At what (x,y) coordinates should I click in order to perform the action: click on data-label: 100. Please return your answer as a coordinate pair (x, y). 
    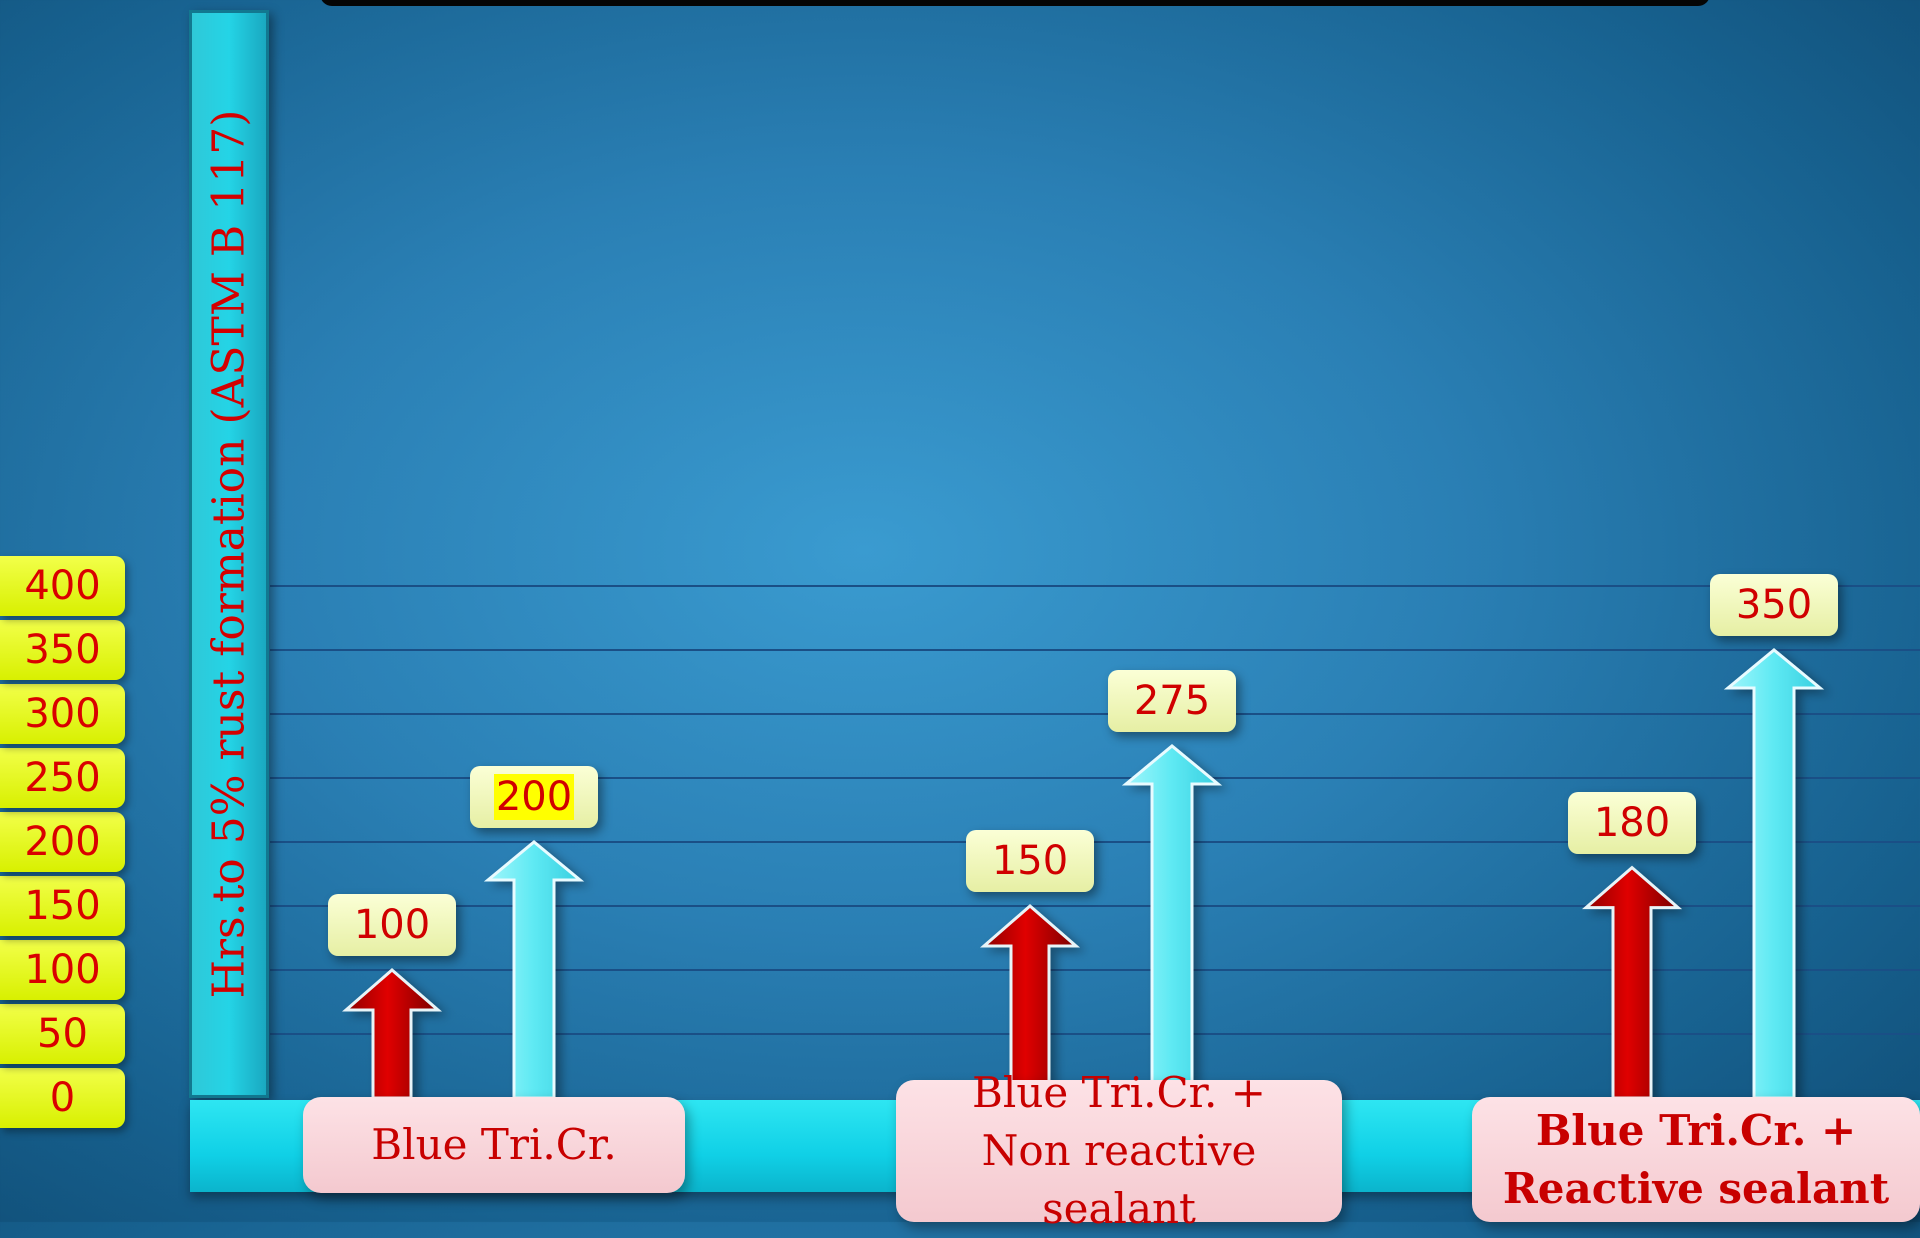
    Looking at the image, I should click on (392, 925).